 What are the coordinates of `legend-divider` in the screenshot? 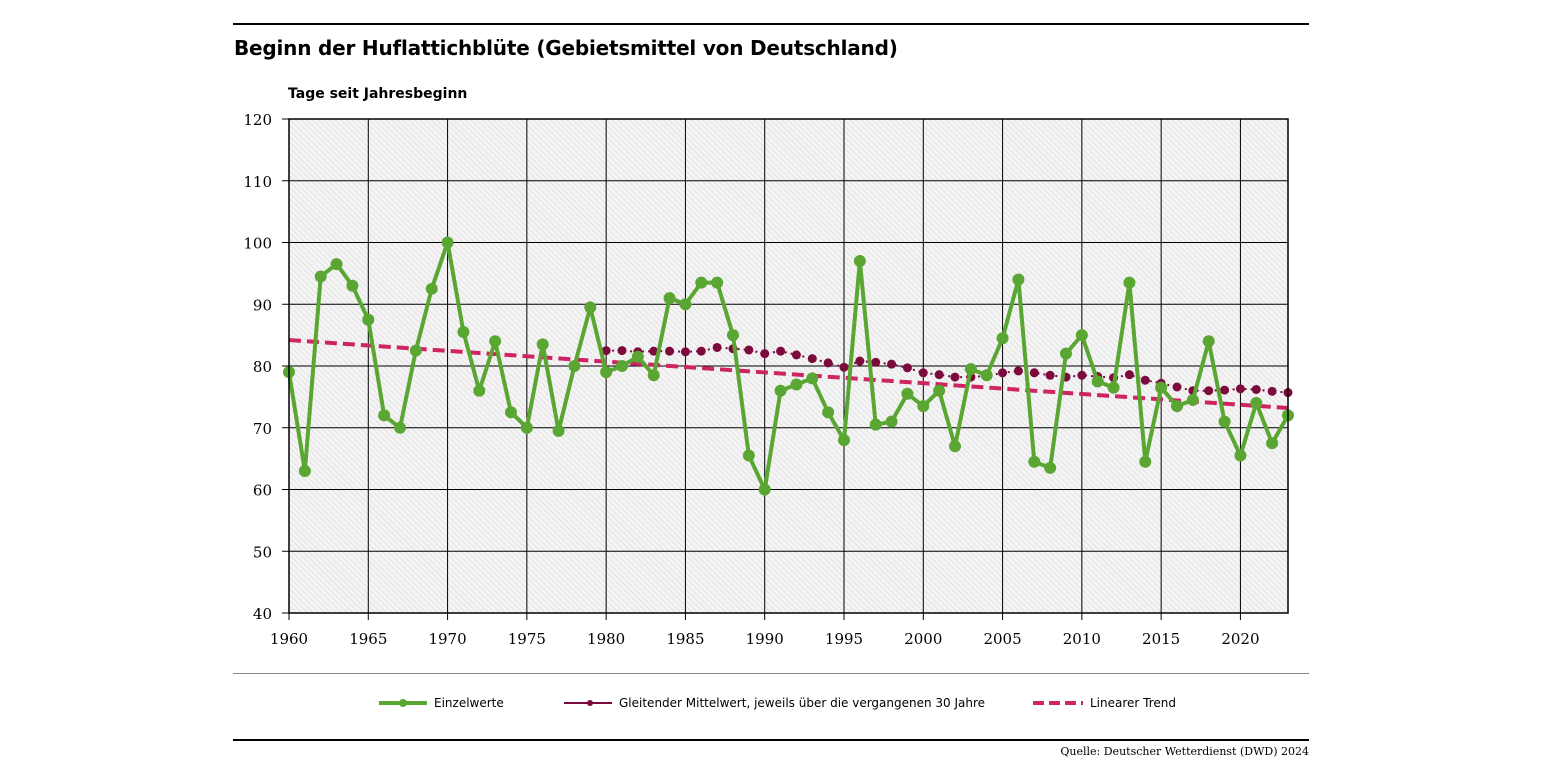 It's located at (771, 673).